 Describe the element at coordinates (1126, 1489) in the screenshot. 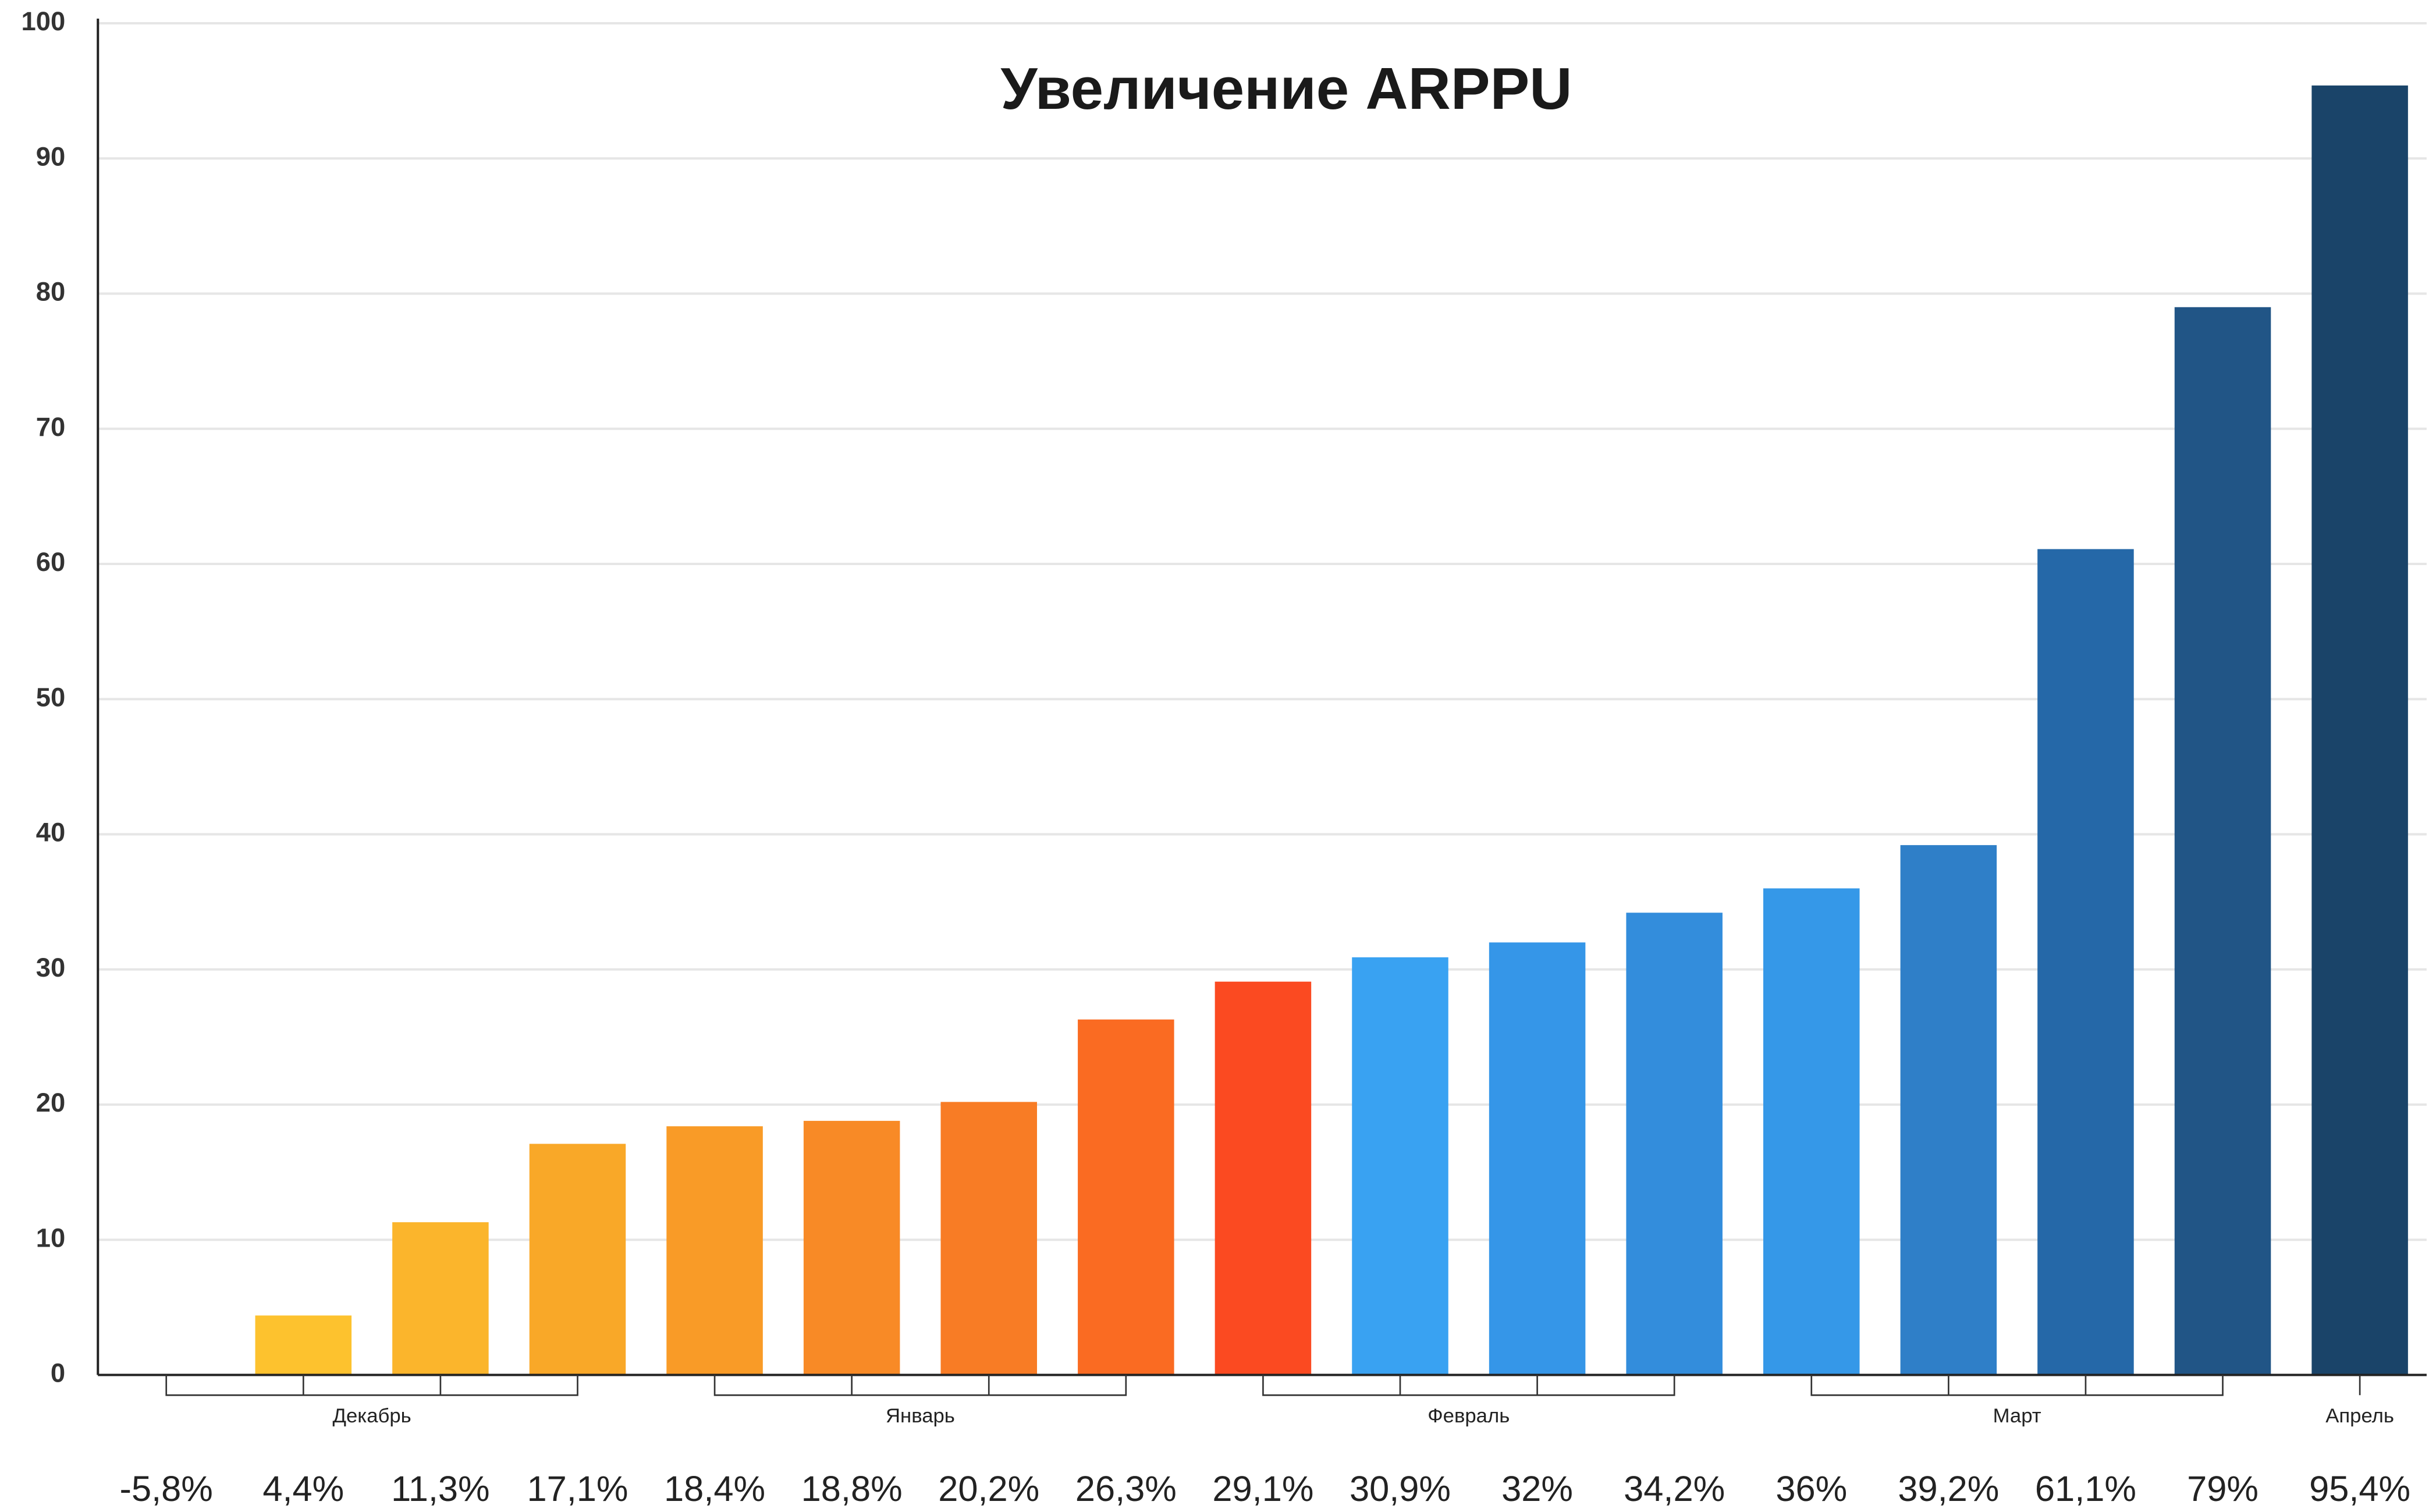

I see `value-label: 26,3%` at that location.